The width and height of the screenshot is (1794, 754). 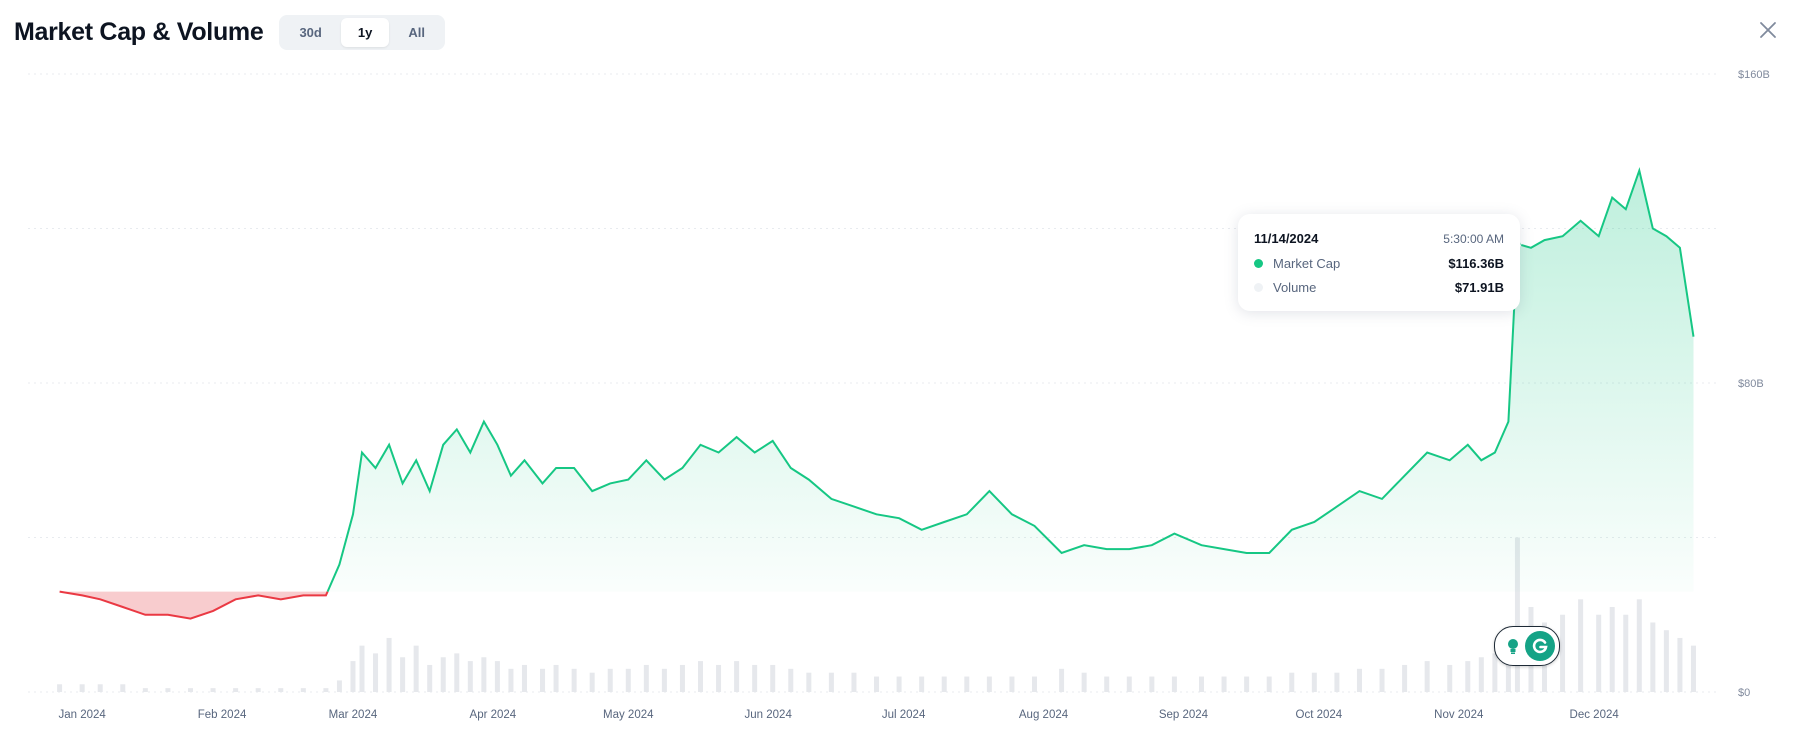 I want to click on tooltip-market-cap-value: $116.36B, so click(x=1476, y=263).